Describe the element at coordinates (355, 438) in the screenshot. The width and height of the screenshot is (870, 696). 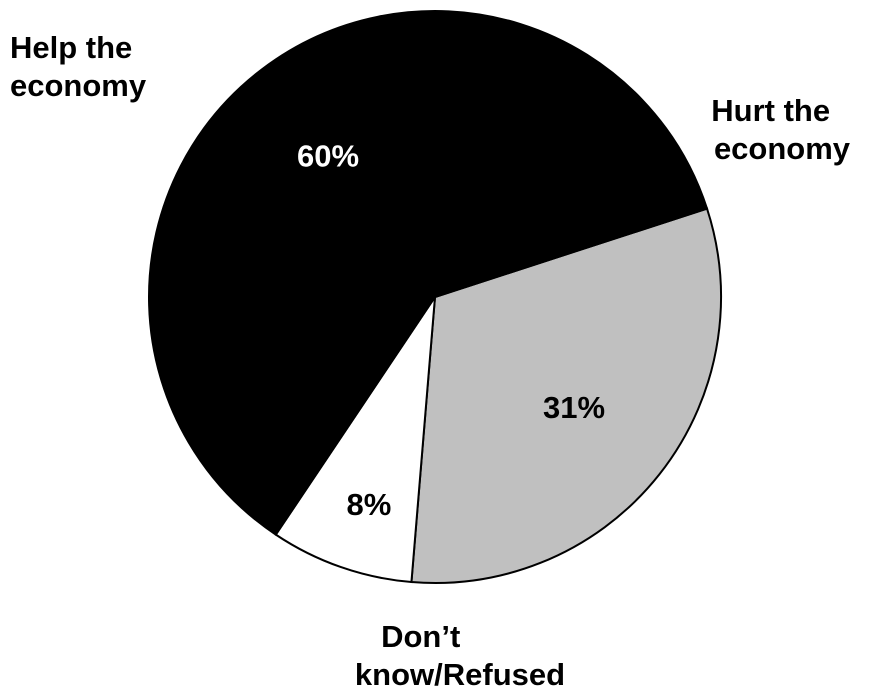
I see `pie-slice` at that location.